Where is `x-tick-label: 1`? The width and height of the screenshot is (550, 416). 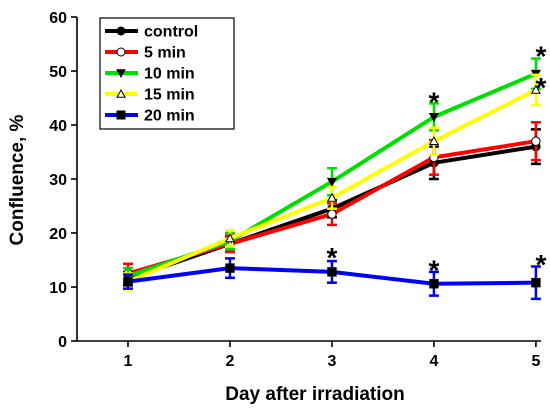 x-tick-label: 1 is located at coordinates (128, 361).